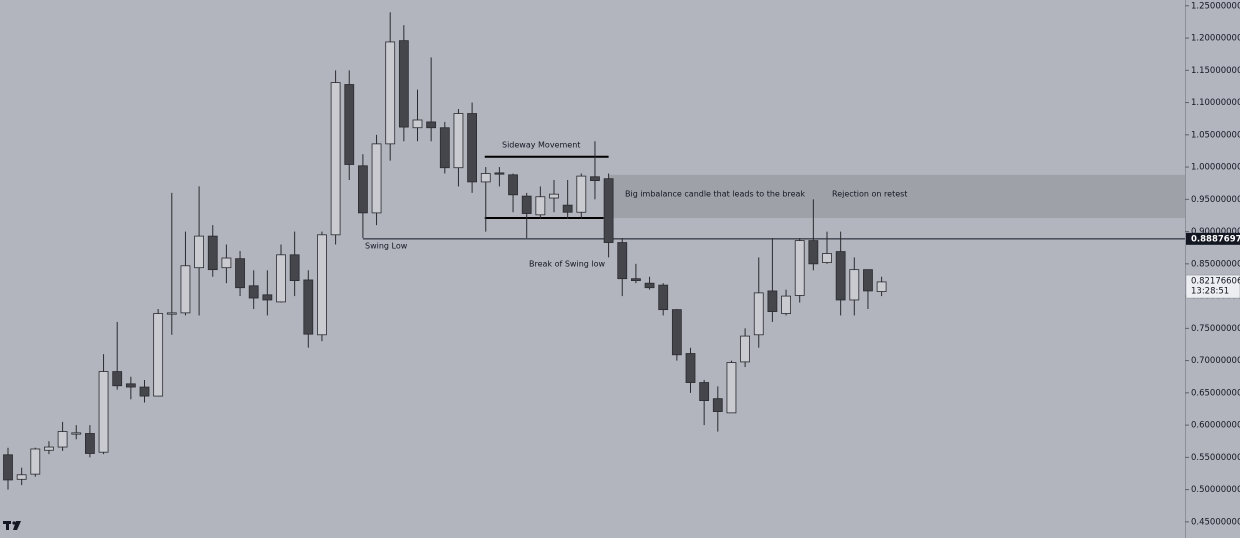 The width and height of the screenshot is (1240, 538). What do you see at coordinates (1215, 426) in the screenshot?
I see `y-tick-label: 0.60000000` at bounding box center [1215, 426].